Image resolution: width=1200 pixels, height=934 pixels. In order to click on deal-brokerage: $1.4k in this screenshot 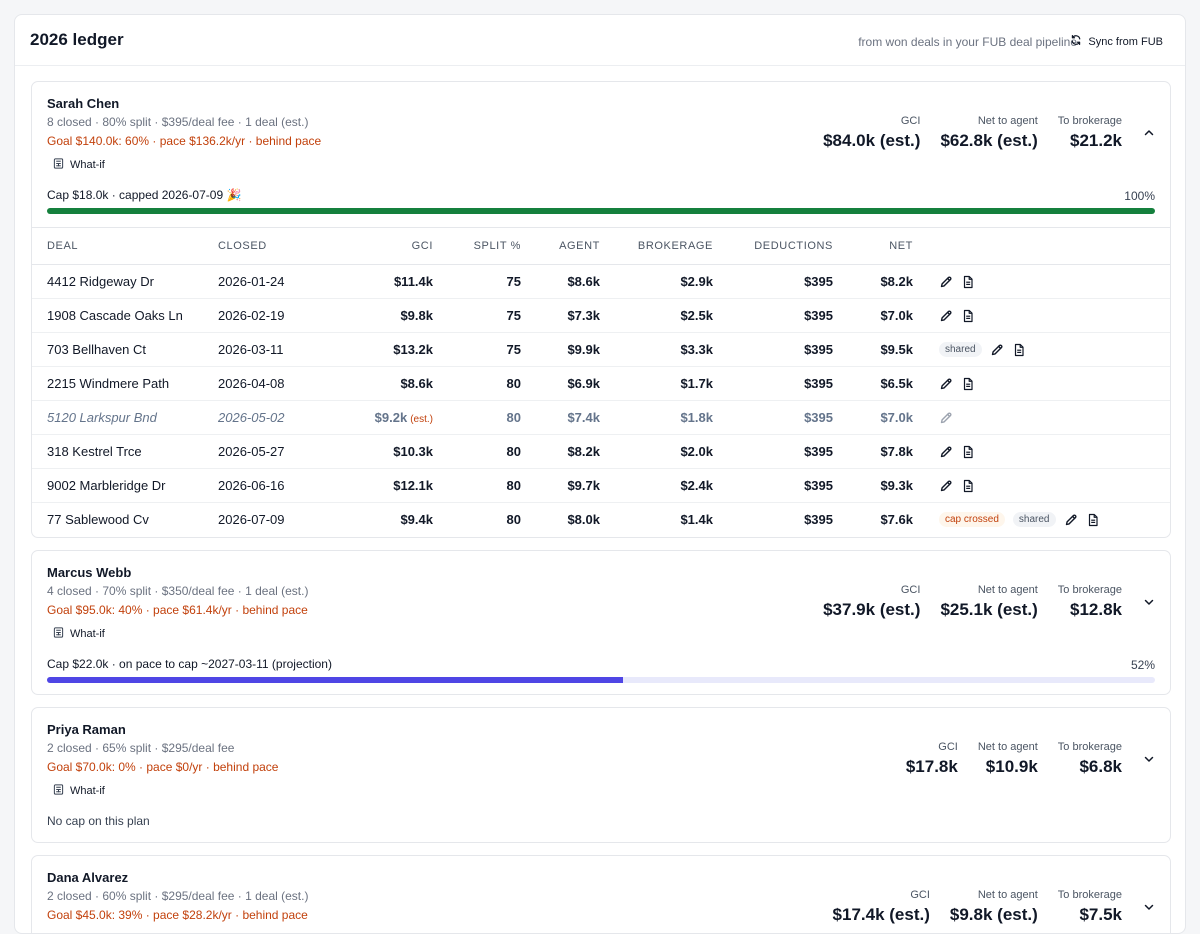, I will do `click(696, 520)`.